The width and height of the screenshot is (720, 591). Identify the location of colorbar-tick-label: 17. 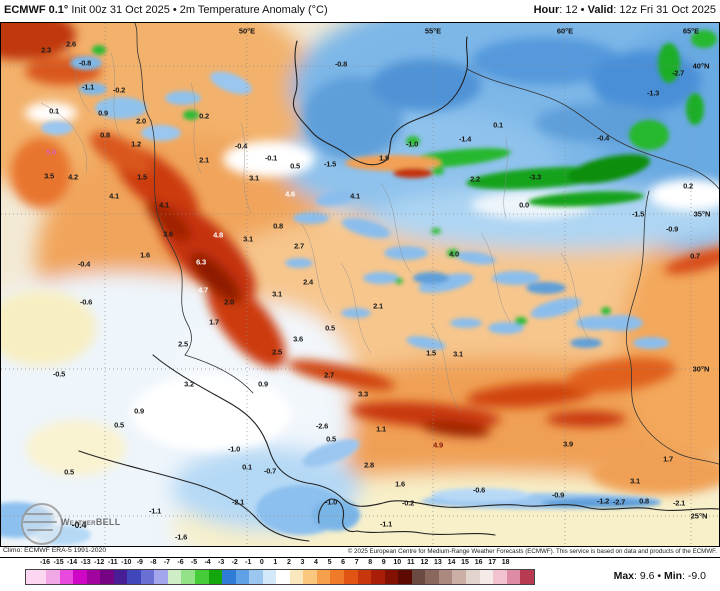
(492, 562).